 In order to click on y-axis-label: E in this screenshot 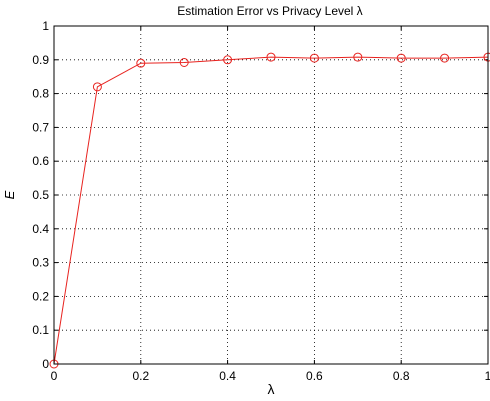, I will do `click(9, 194)`.